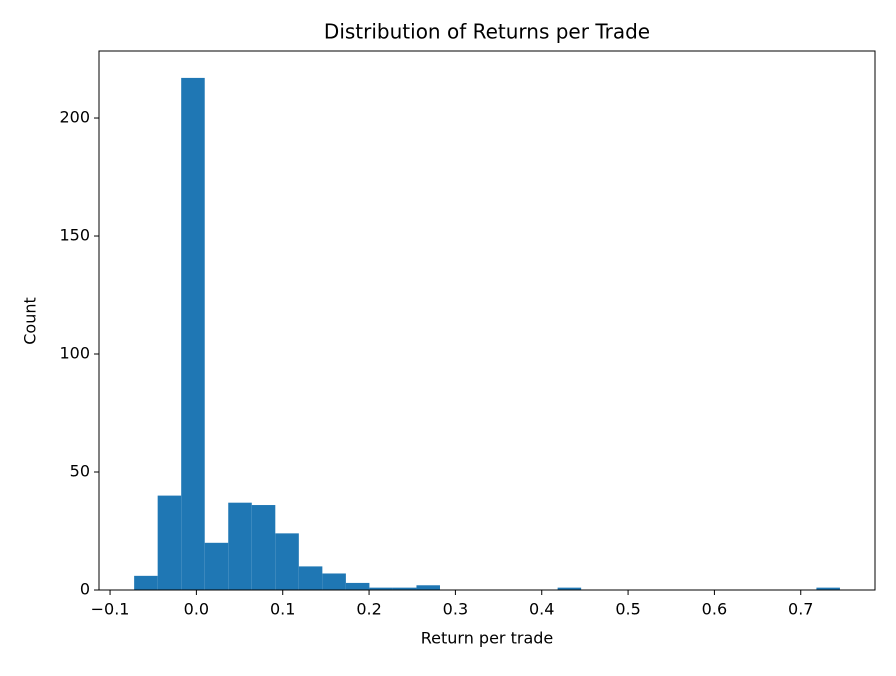  What do you see at coordinates (487, 32) in the screenshot?
I see `chart-title: Distribution of Returns per Trade` at bounding box center [487, 32].